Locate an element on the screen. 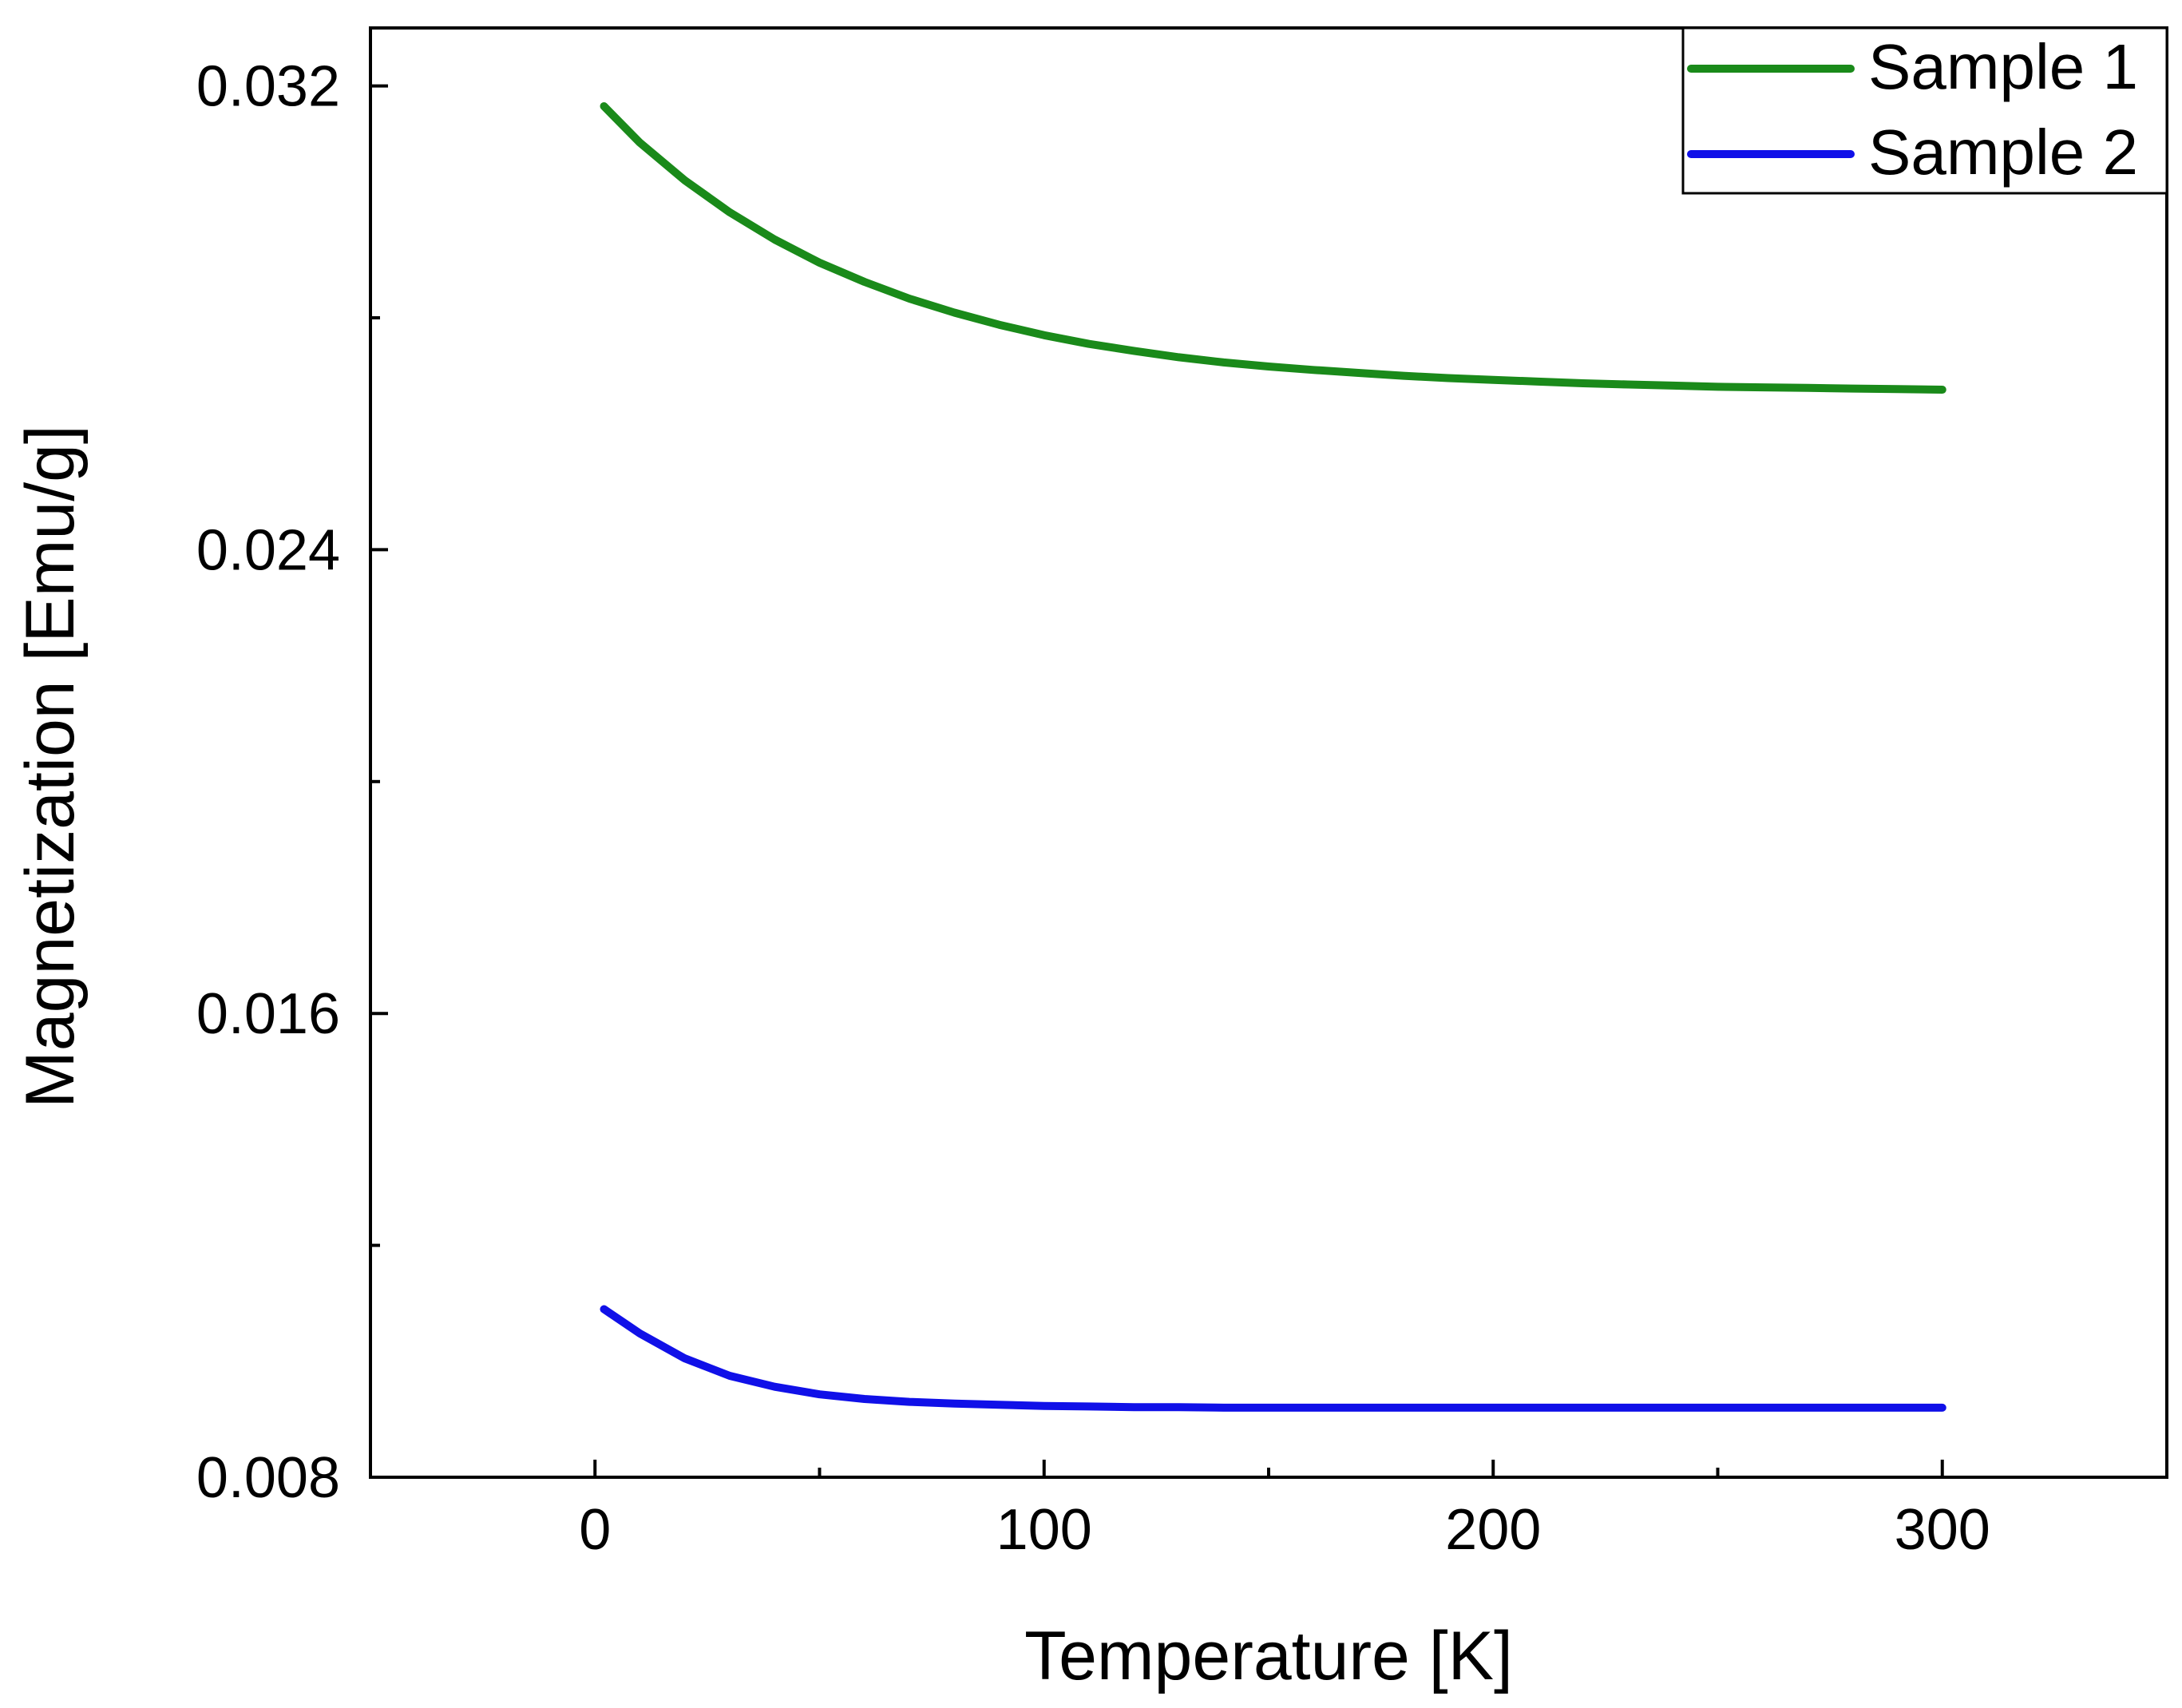  legend: Sample 1 Sample 2 is located at coordinates (1925, 110).